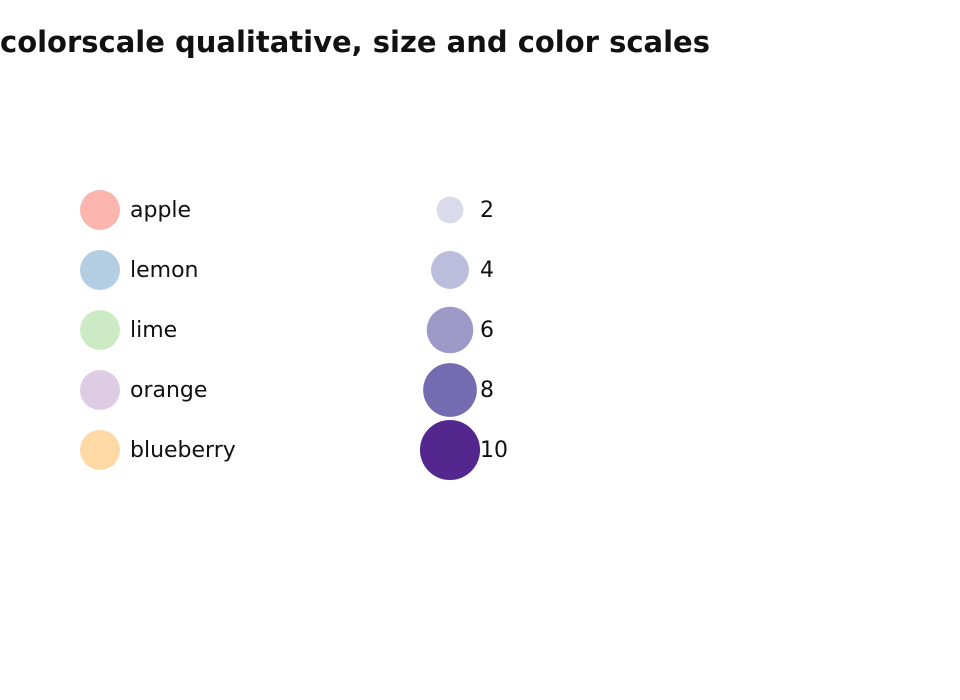 The image size is (960, 700). I want to click on size-label: 8, so click(487, 390).